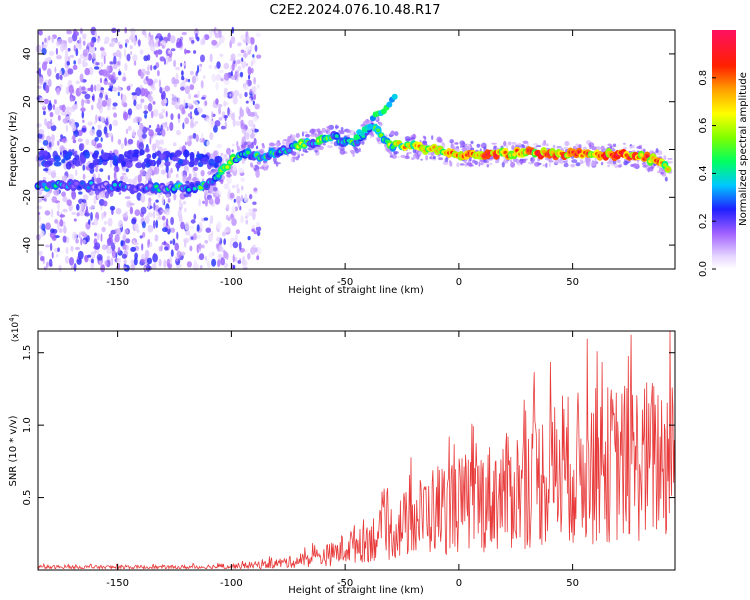 This screenshot has height=600, width=750. Describe the element at coordinates (12, 319) in the screenshot. I see `snr-y-scale-exponent: 4` at that location.